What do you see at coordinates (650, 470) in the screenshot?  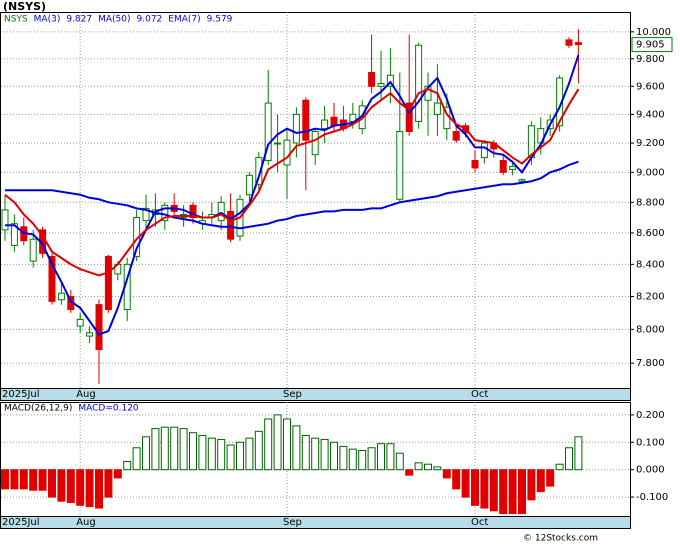 I see `y-tick-label: 0.000` at bounding box center [650, 470].